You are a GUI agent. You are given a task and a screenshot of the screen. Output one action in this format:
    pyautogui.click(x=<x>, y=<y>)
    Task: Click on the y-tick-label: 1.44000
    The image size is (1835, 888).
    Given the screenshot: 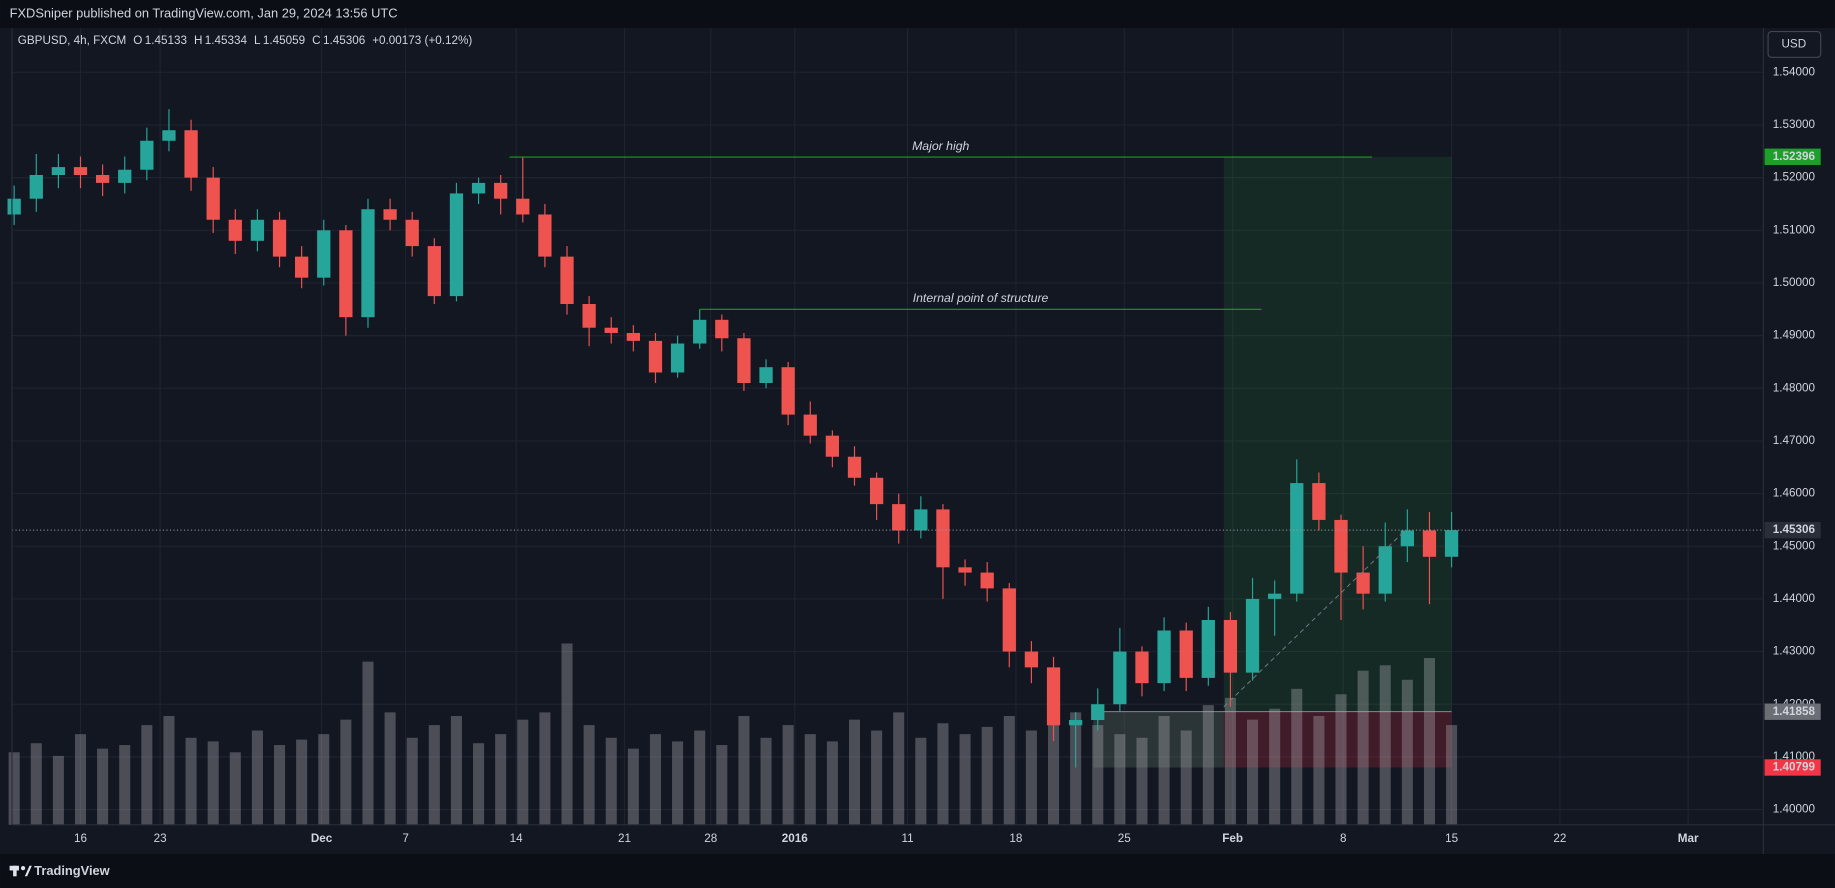 What is the action you would take?
    pyautogui.click(x=1794, y=598)
    